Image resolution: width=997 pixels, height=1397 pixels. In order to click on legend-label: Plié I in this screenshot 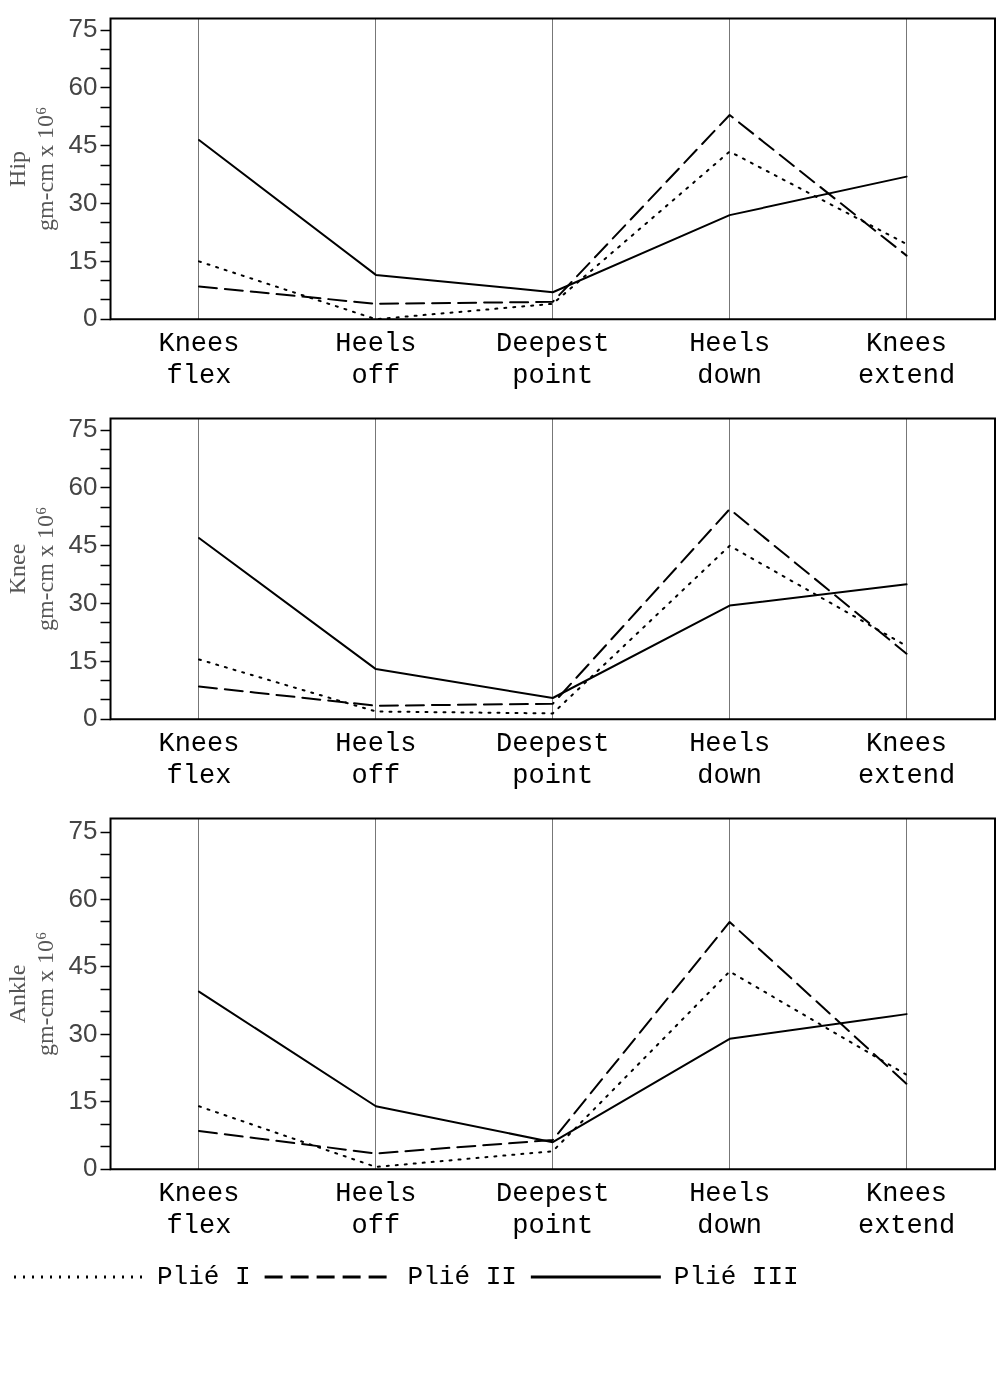, I will do `click(204, 1276)`.